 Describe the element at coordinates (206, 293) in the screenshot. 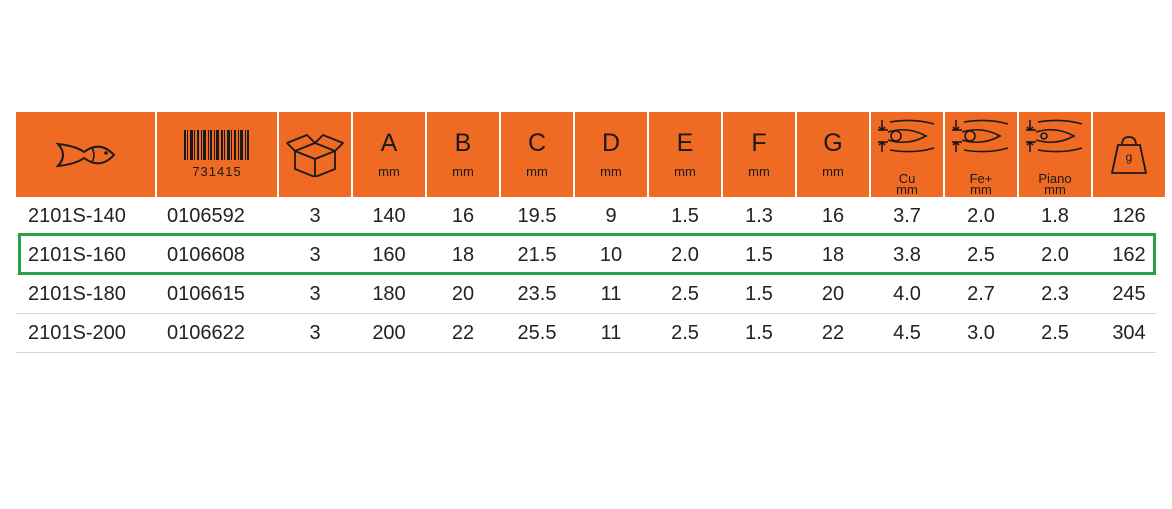

I see `table-cell: 0106615` at that location.